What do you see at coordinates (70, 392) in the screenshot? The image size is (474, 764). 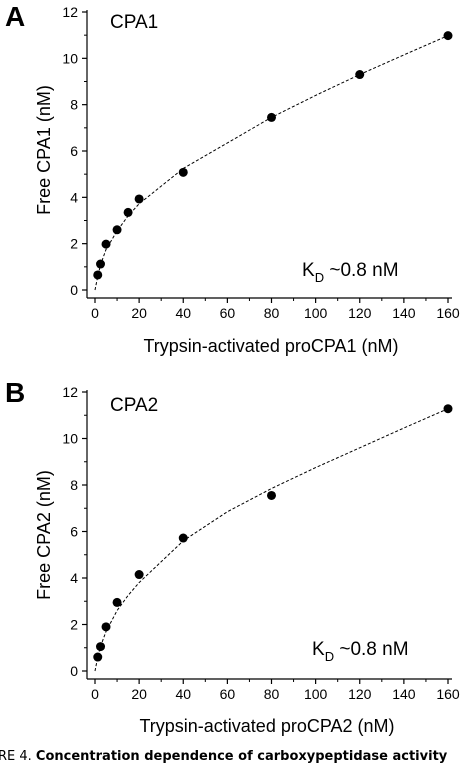 I see `panel-b-y-tick-label: 12` at bounding box center [70, 392].